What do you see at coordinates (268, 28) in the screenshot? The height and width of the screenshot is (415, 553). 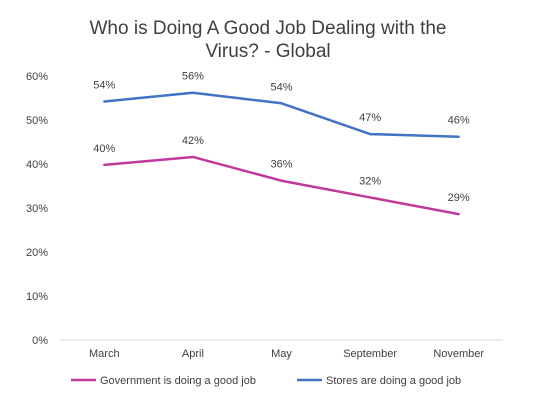 I see `chart-title-line-1: Who is Doing A Good Job Dealing with the` at bounding box center [268, 28].